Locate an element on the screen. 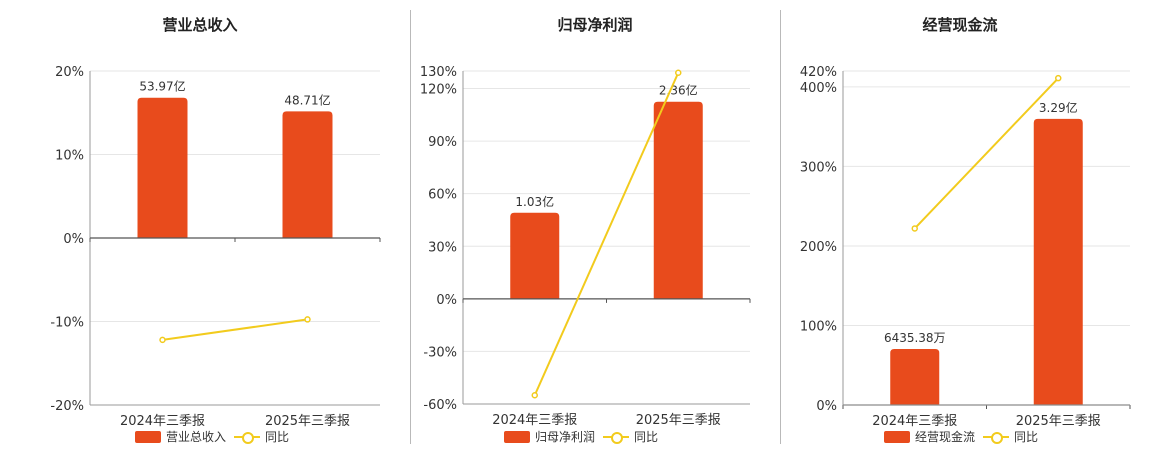 This screenshot has height=450, width=1160. y-tick-label: -20% is located at coordinates (67, 406).